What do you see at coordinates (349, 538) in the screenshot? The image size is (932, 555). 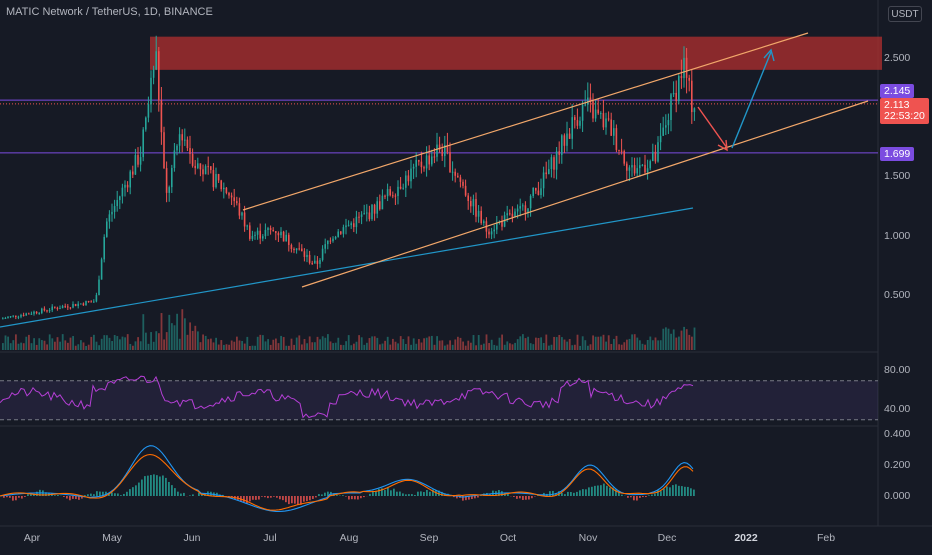 I see `time-label: Aug` at bounding box center [349, 538].